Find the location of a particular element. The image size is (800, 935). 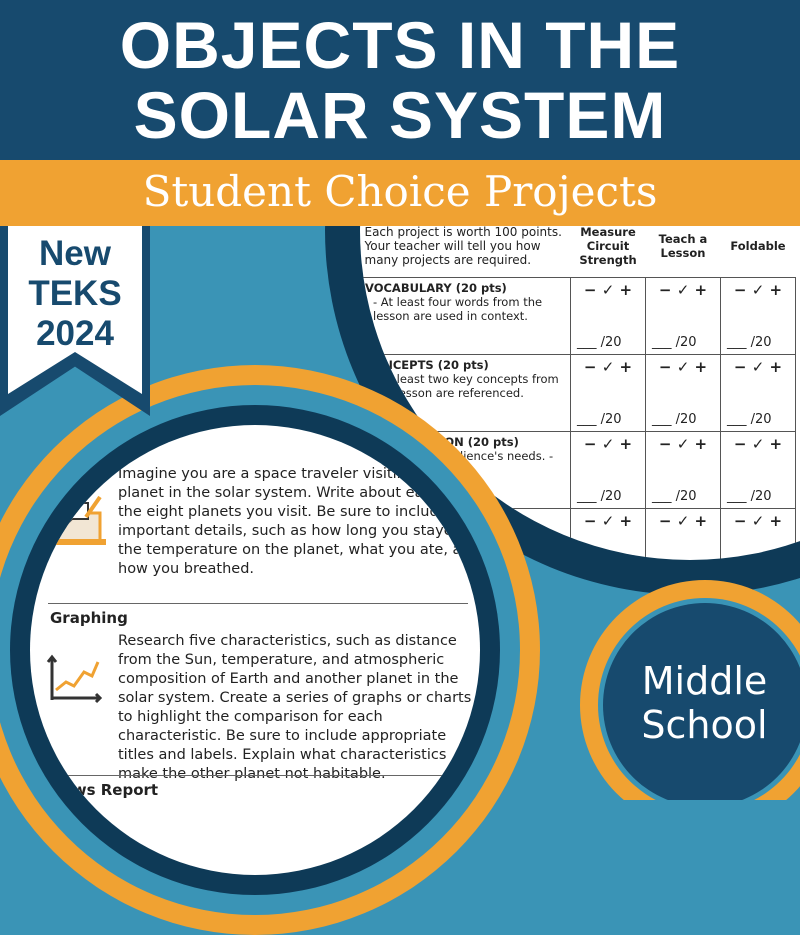

level-circle: Middle School is located at coordinates (701, 701).